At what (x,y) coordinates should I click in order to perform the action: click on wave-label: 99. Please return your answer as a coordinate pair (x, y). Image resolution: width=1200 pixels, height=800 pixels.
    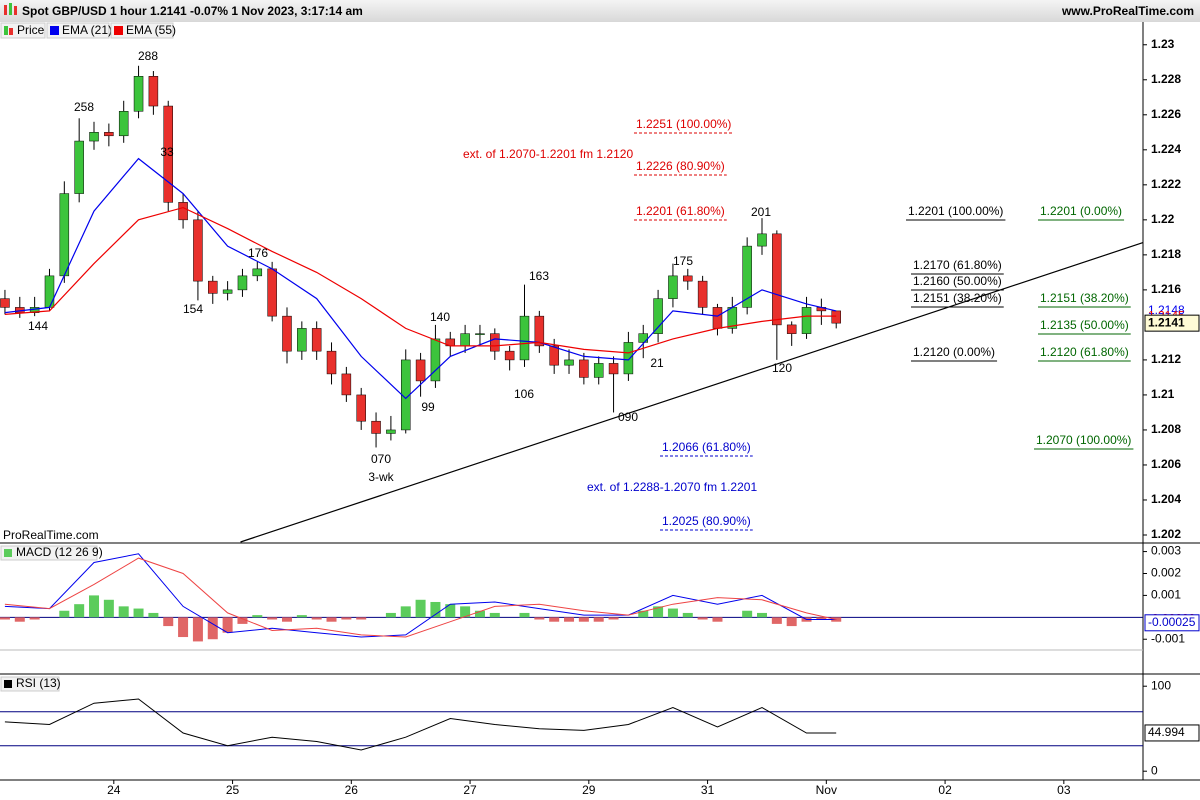
    Looking at the image, I should click on (428, 407).